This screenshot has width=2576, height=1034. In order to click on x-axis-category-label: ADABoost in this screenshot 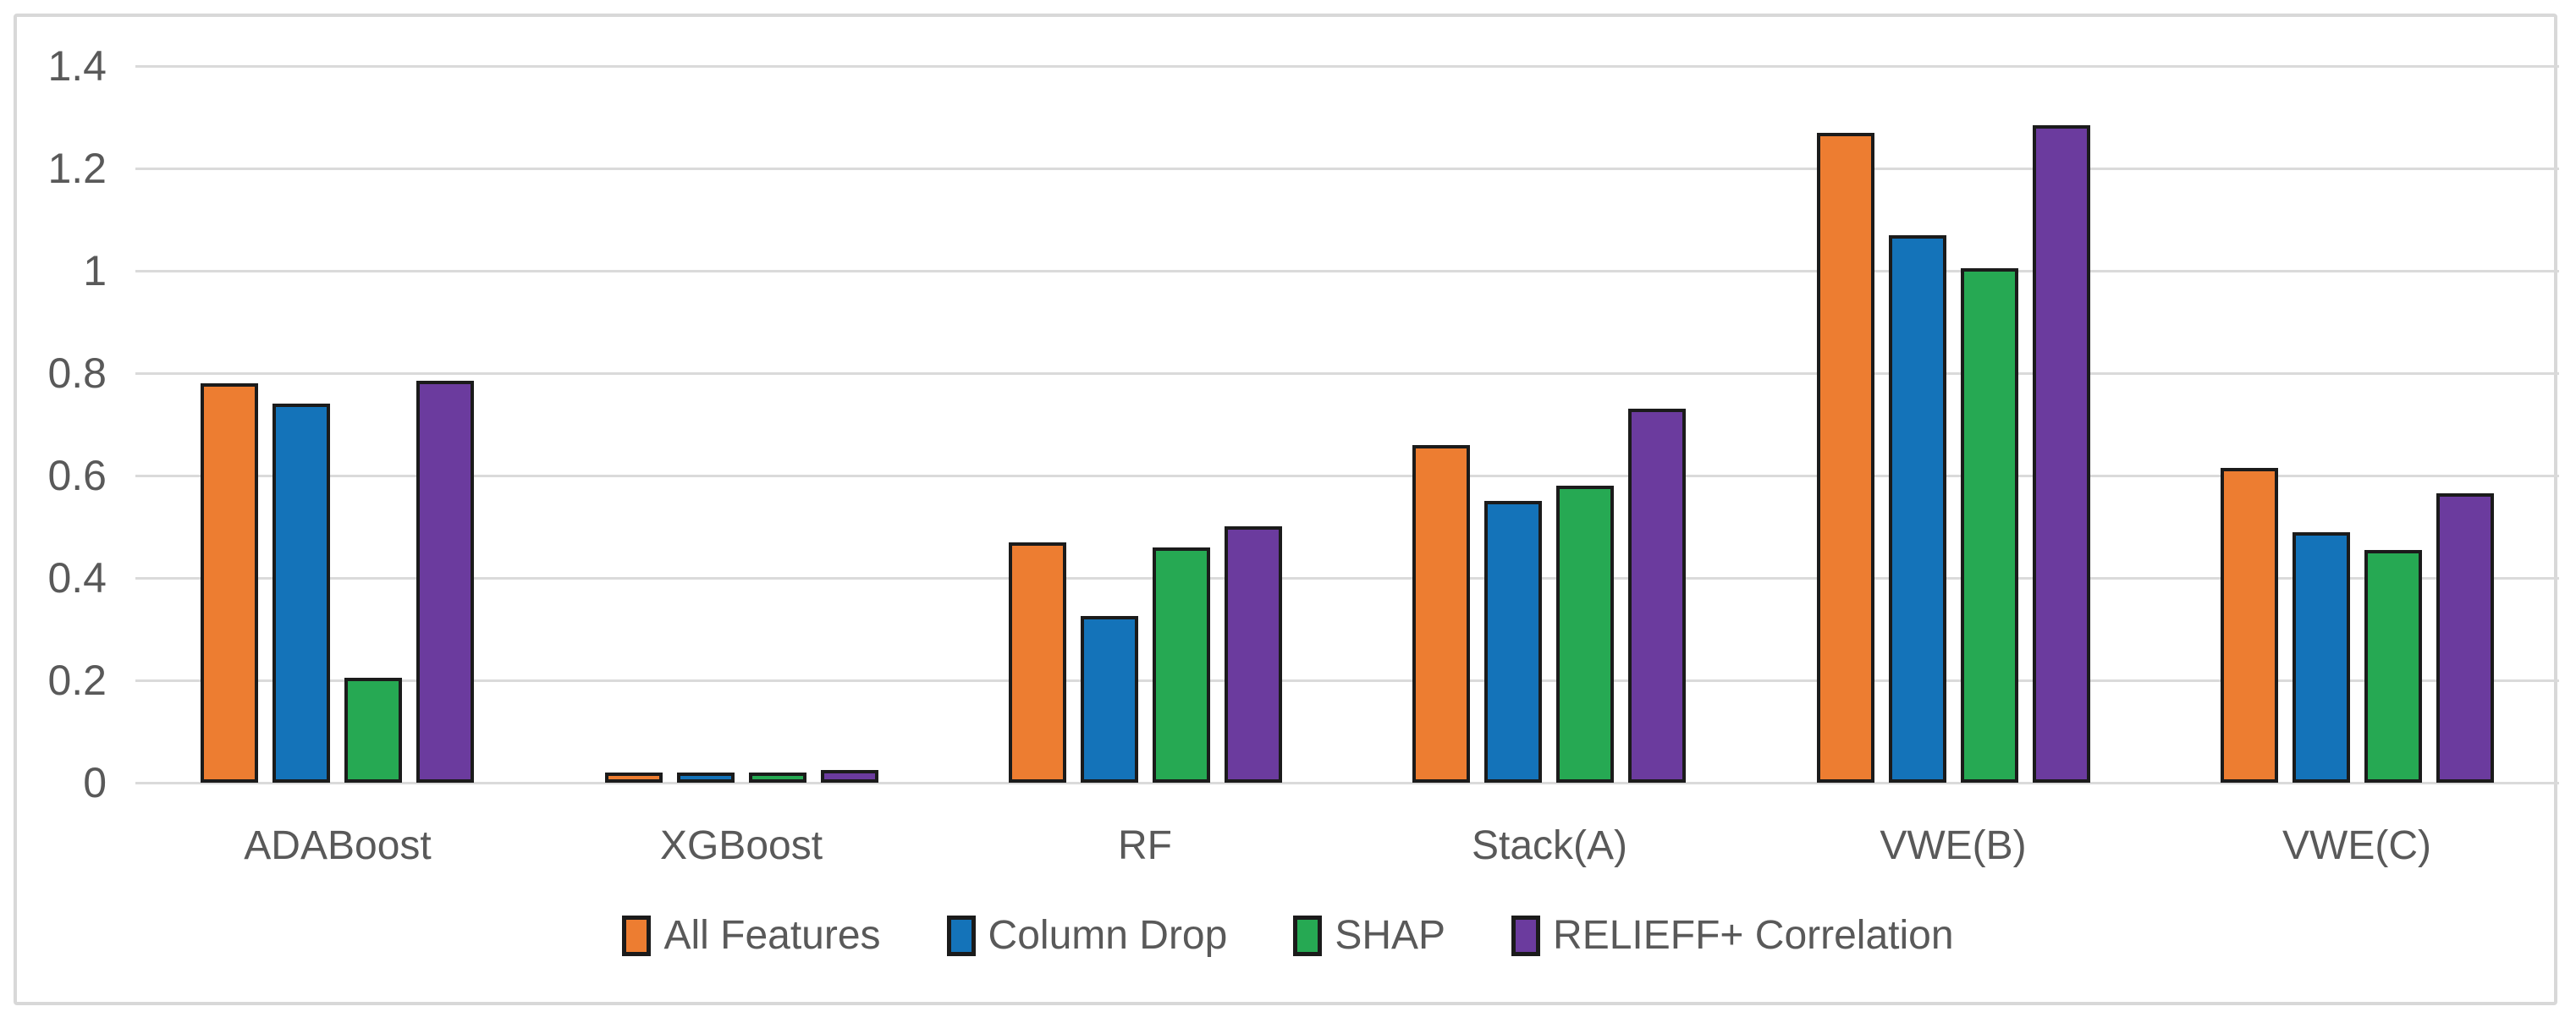, I will do `click(338, 845)`.